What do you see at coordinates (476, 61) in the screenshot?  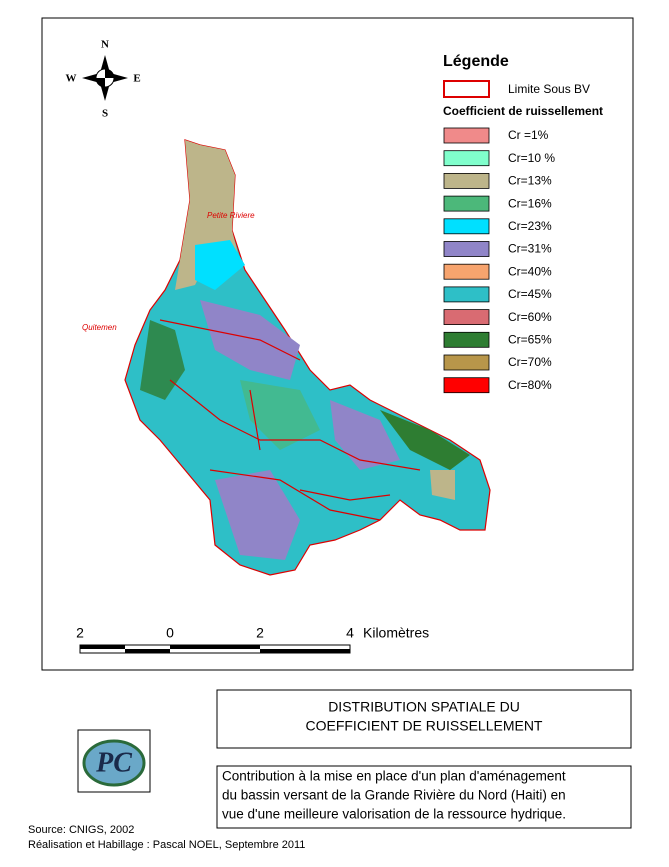 I see `legend-title: Légende` at bounding box center [476, 61].